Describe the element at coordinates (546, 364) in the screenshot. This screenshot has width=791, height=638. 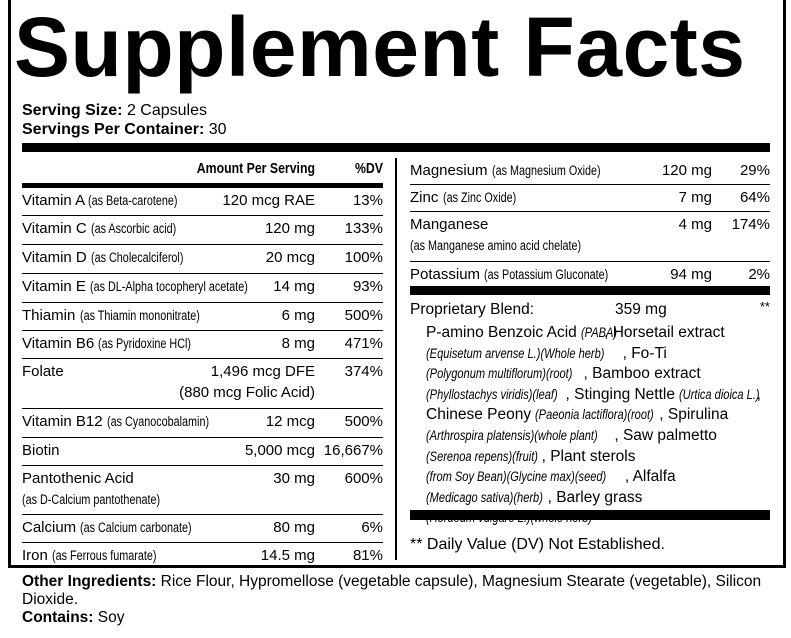
I see `blend-ingredient: Fo-Ti (Polygonum multiflorum)(root)` at that location.